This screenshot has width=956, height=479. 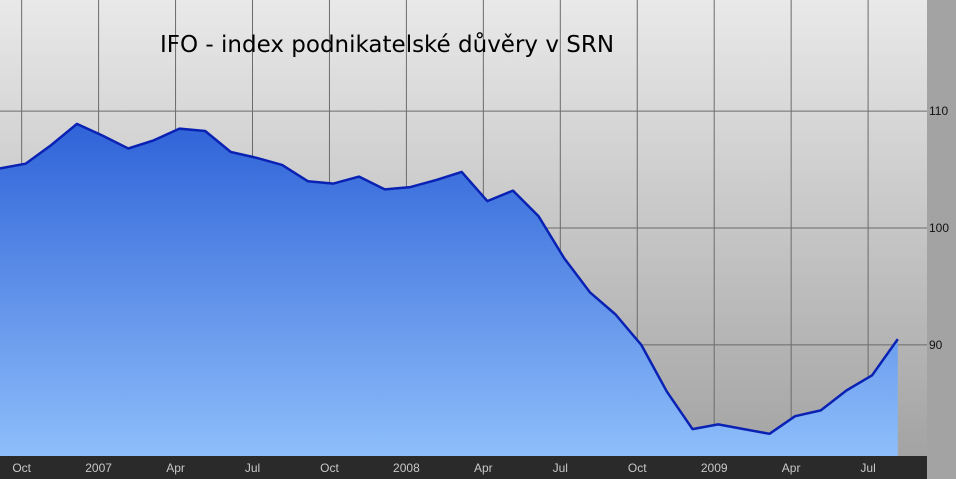 I want to click on y-axis-band, so click(x=941, y=239).